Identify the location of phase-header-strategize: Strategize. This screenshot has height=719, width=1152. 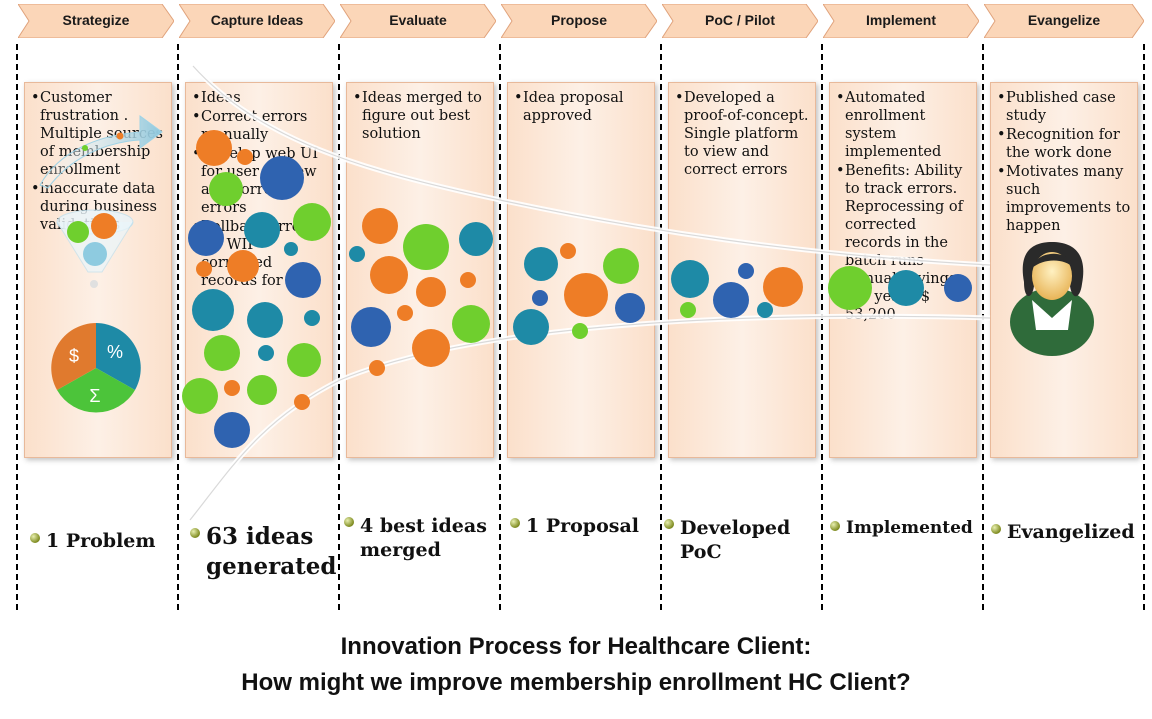
(96, 21).